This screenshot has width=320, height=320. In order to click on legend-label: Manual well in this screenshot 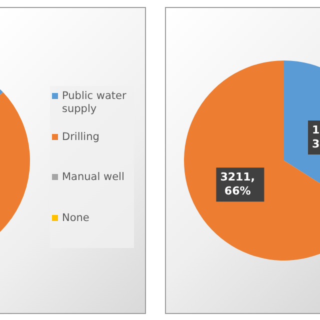, I will do `click(93, 177)`.